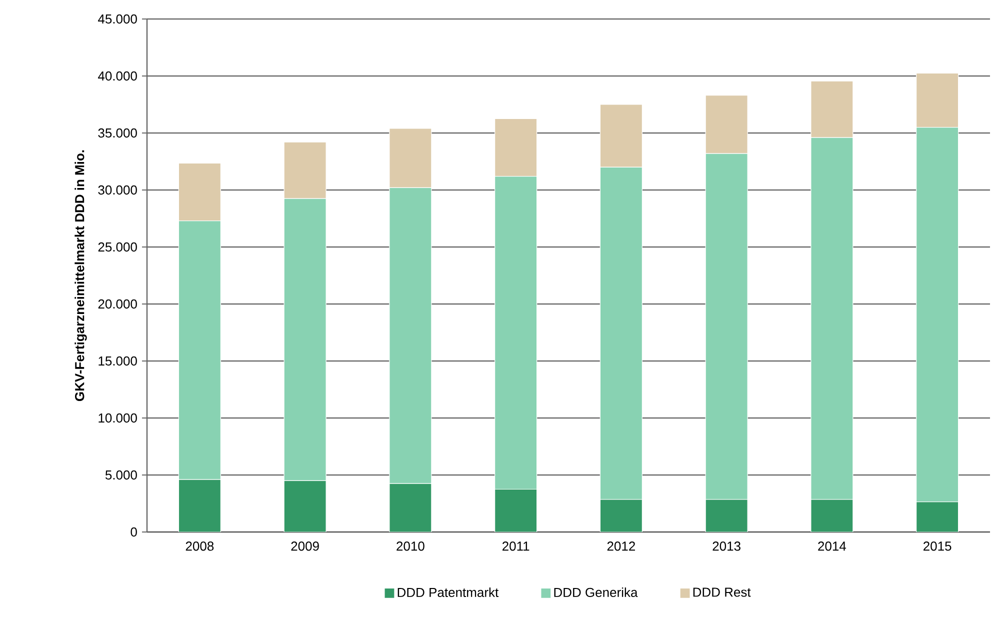 The height and width of the screenshot is (632, 993). Describe the element at coordinates (938, 546) in the screenshot. I see `x-tick-label: 2015` at that location.